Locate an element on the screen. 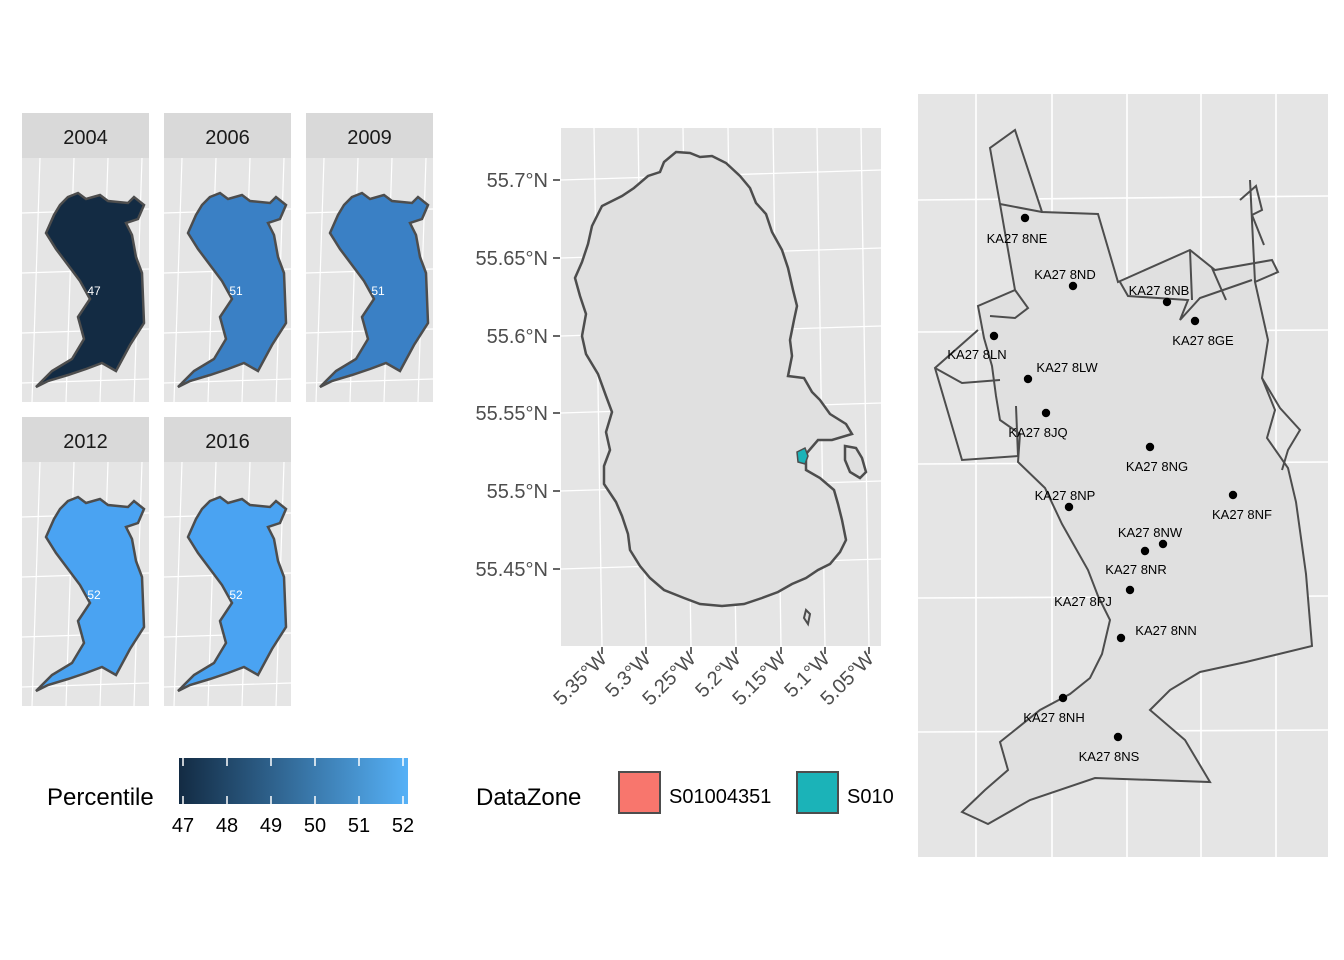  postcode-marker: KA27 8NP is located at coordinates (1065, 500).